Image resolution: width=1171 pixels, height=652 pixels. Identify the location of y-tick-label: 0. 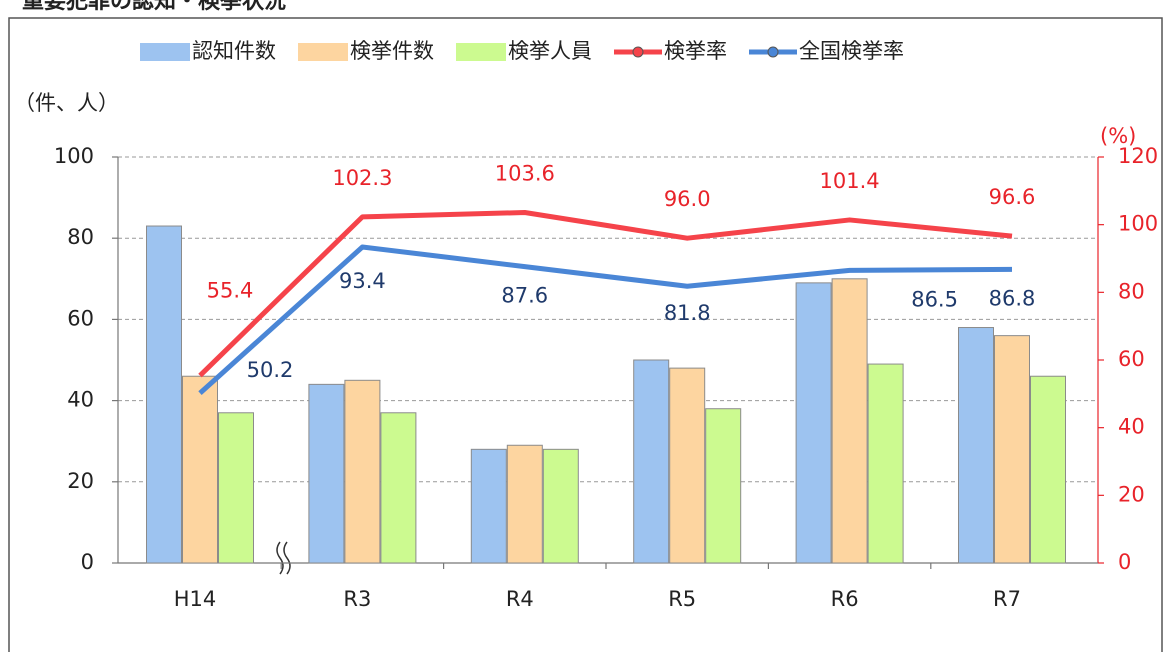
(87, 562).